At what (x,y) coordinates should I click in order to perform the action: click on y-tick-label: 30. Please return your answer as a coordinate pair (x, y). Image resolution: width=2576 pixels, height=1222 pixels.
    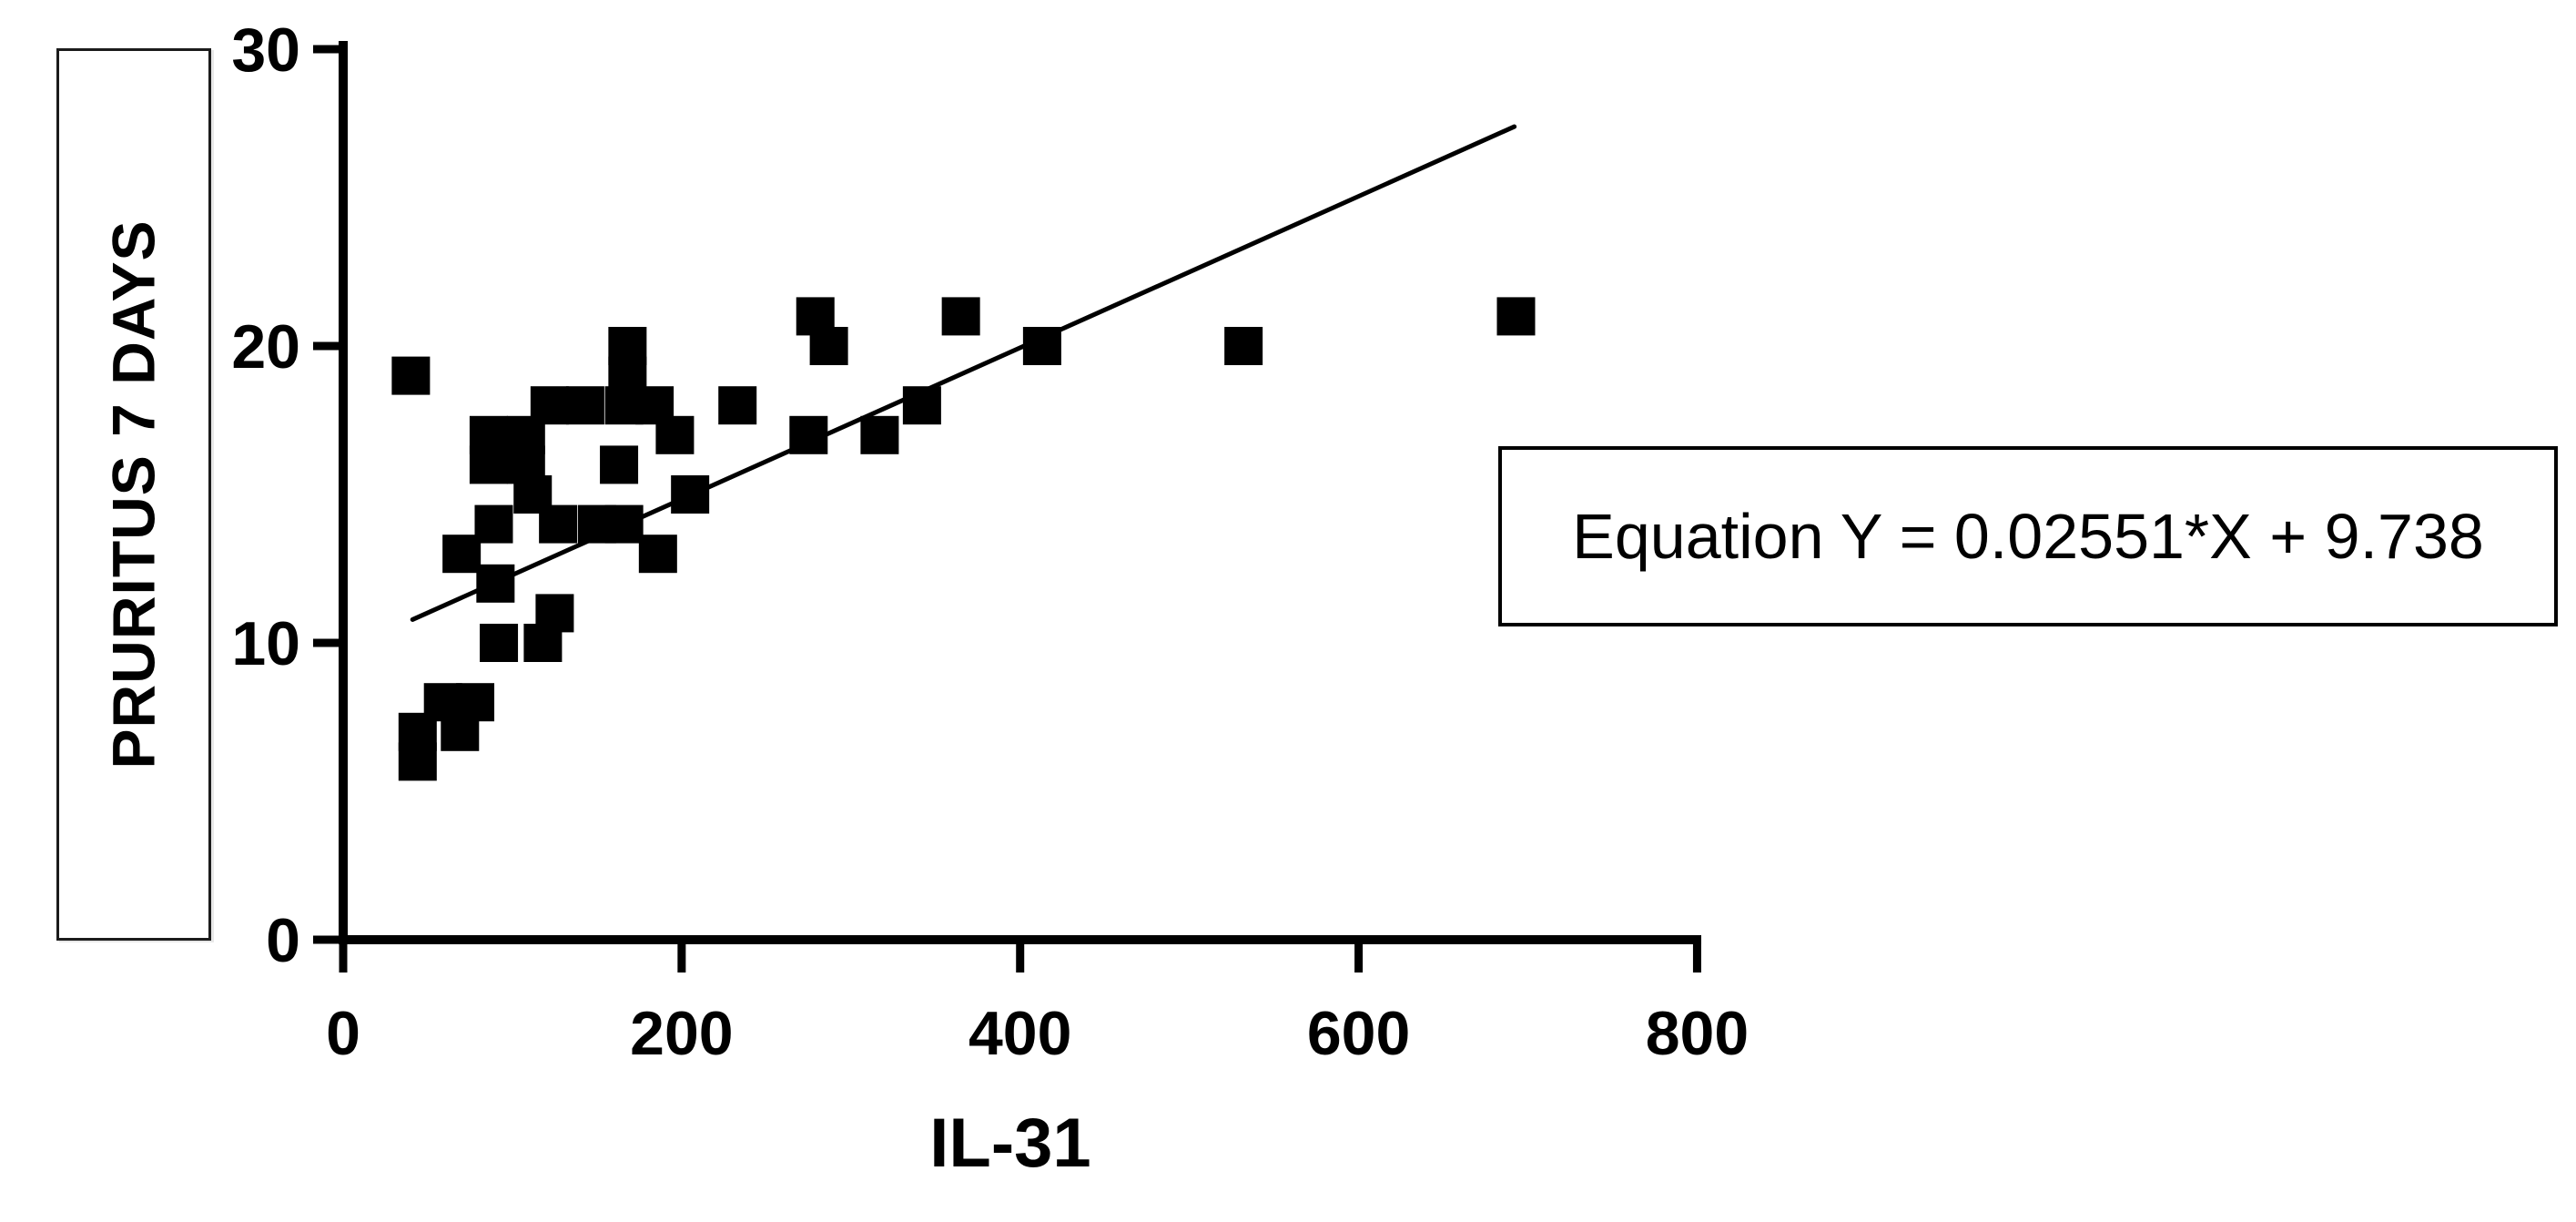
    Looking at the image, I should click on (265, 50).